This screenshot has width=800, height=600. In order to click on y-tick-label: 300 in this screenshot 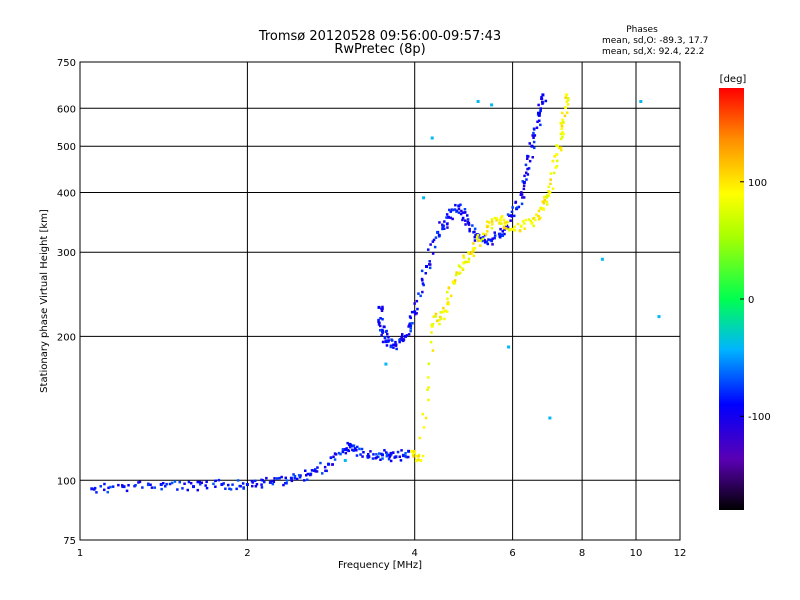, I will do `click(66, 253)`.